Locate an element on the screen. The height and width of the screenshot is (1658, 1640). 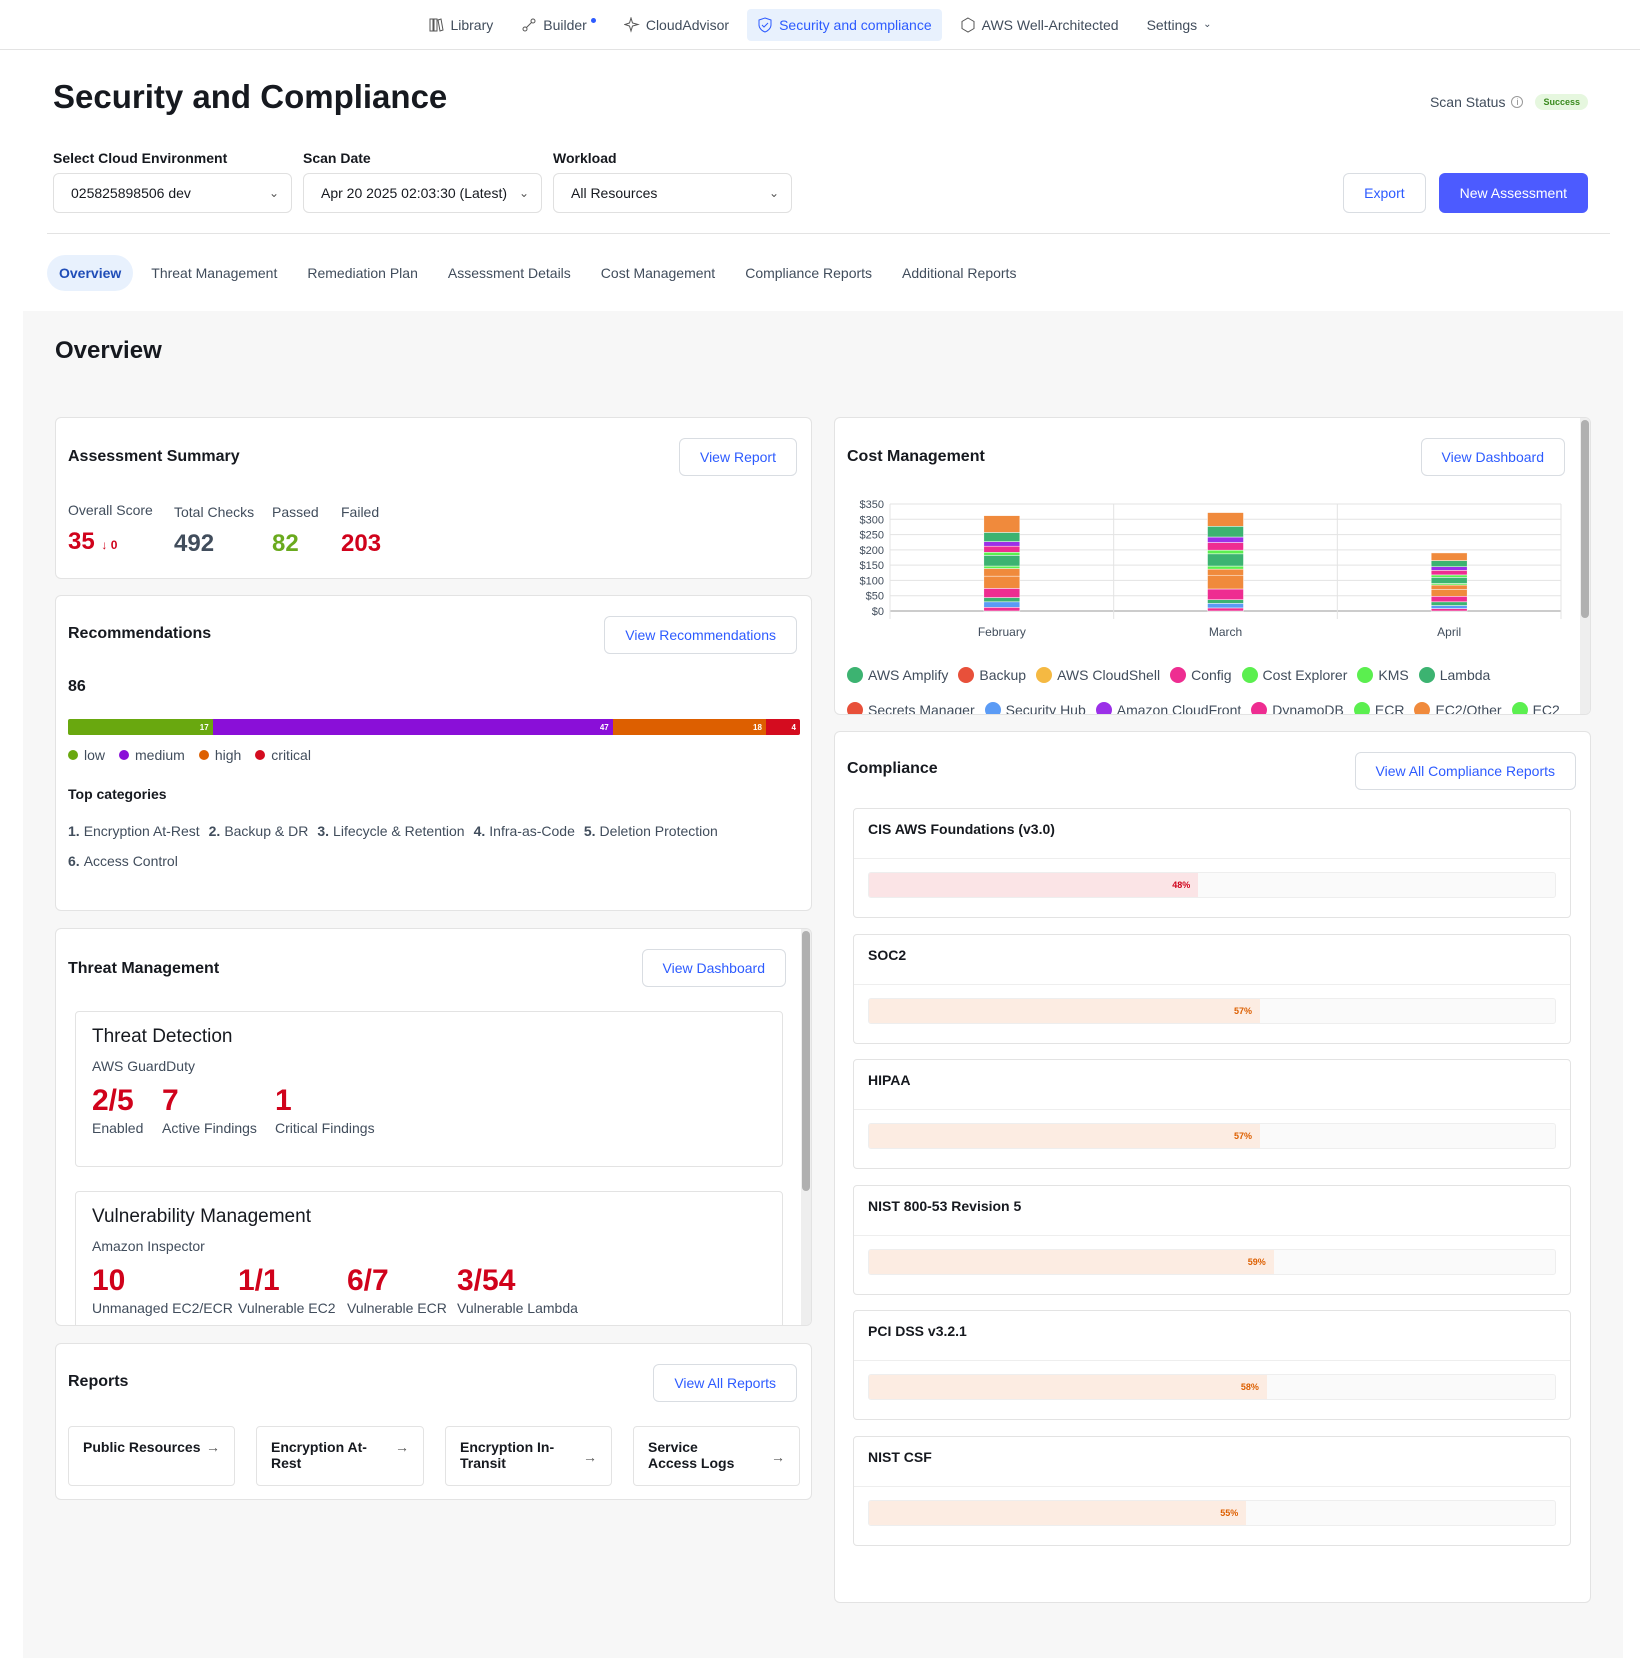
cost-legend-item: DynamoDB is located at coordinates (1297, 708).